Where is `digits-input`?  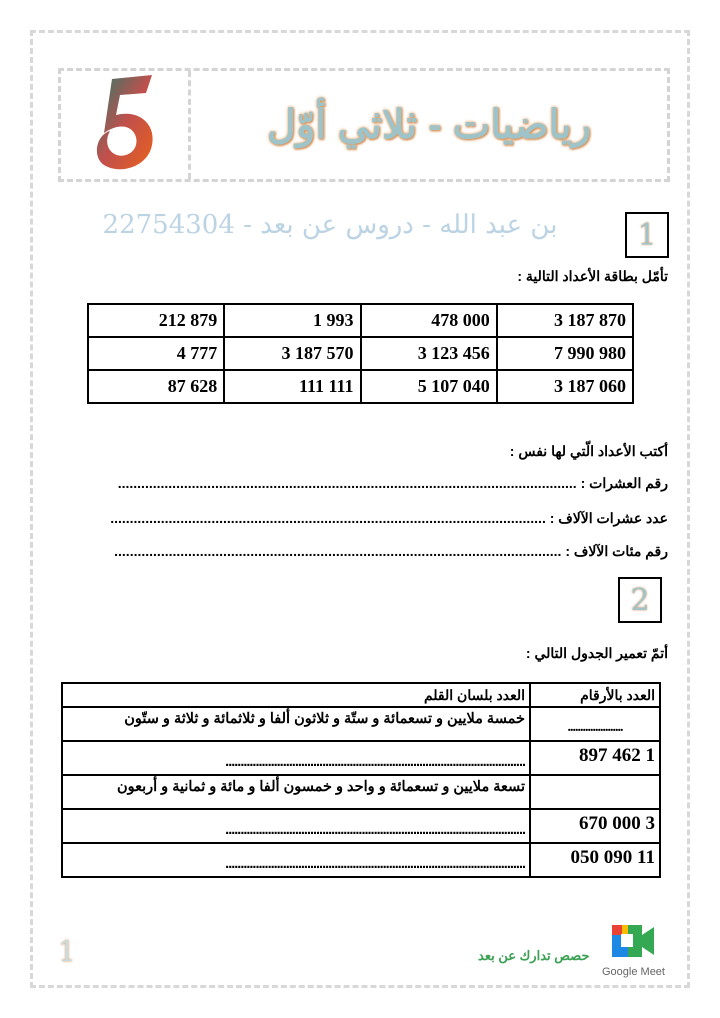 digits-input is located at coordinates (595, 792).